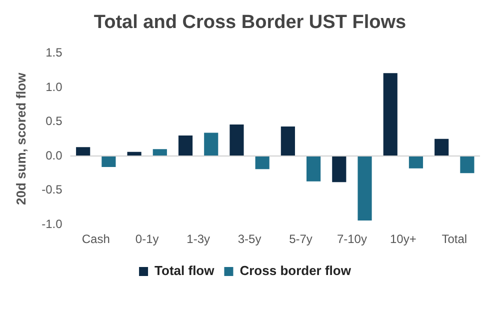  I want to click on legend-label: Cross border flow, so click(296, 270).